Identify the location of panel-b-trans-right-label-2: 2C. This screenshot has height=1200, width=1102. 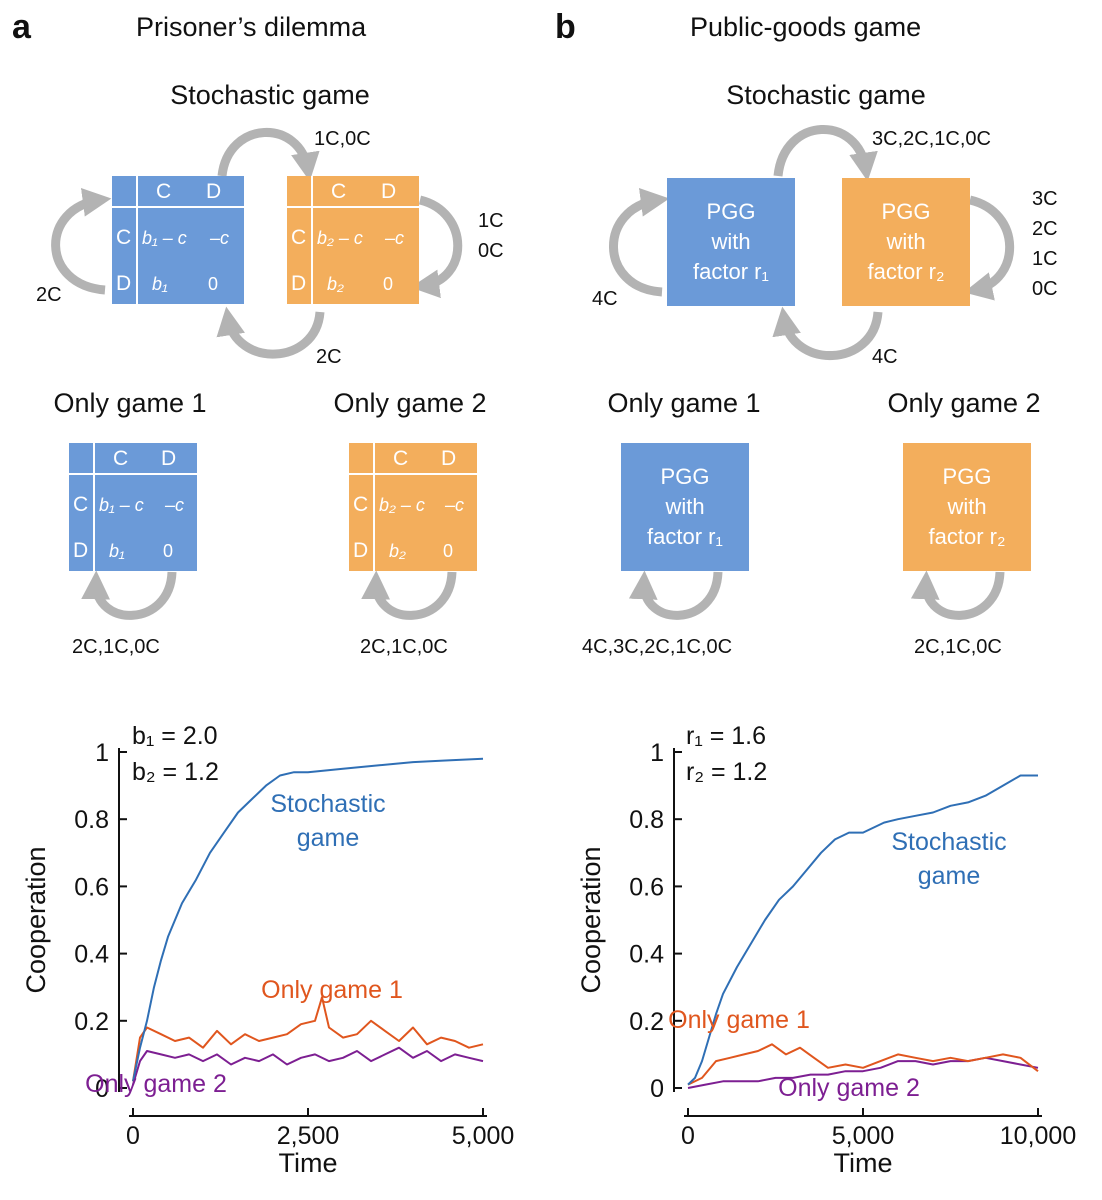
(1045, 229).